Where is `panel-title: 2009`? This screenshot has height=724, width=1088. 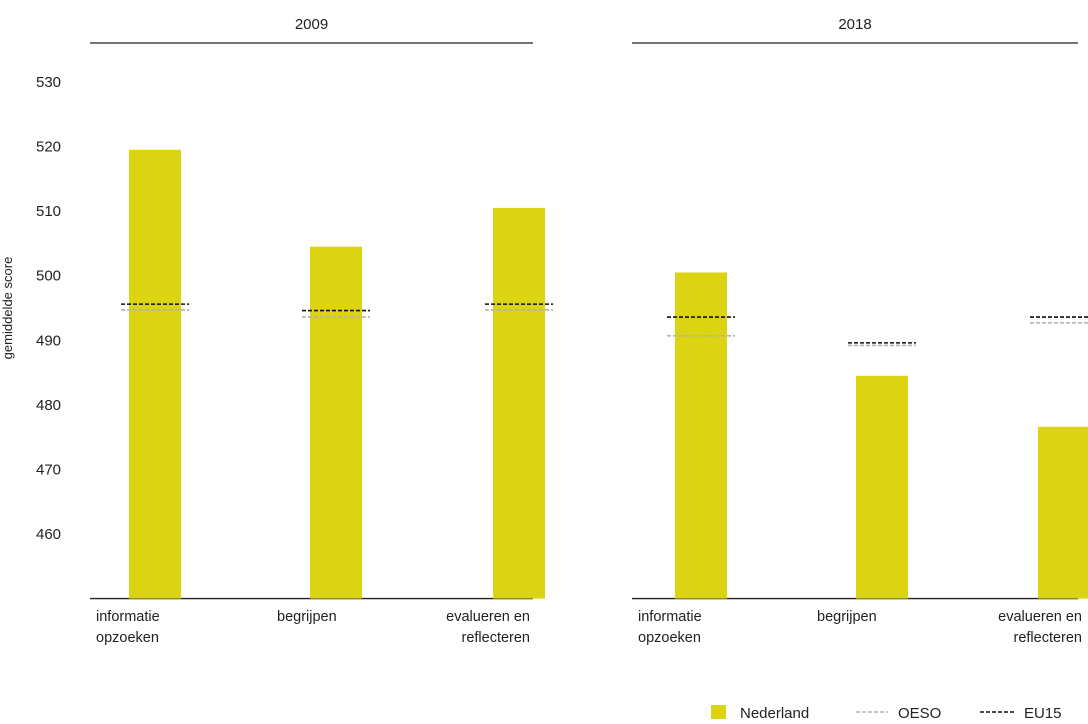
panel-title: 2009 is located at coordinates (311, 24).